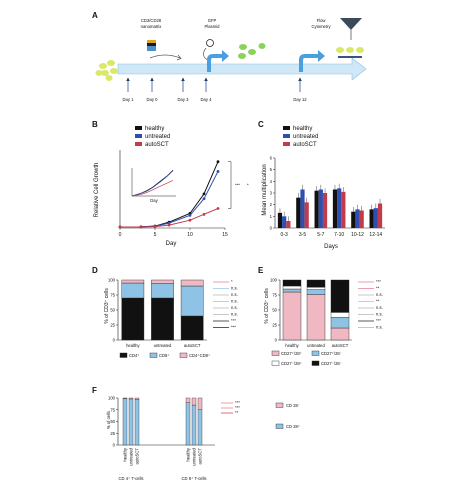 The height and width of the screenshot is (499, 474). I want to click on day-label: Day 3, so click(184, 99).